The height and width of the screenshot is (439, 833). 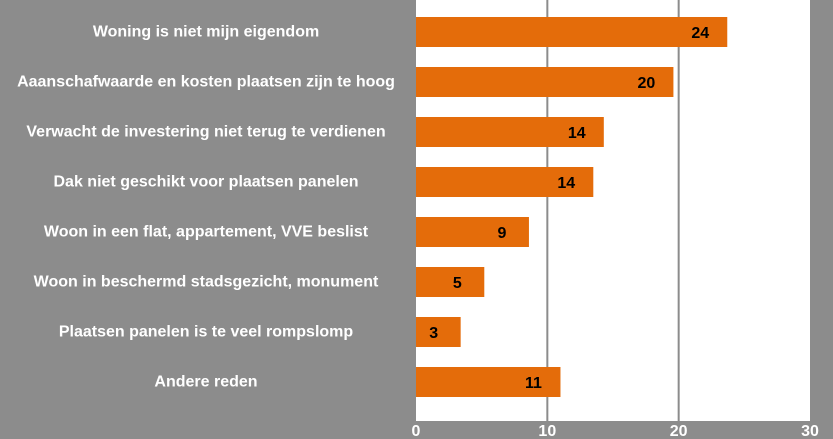 I want to click on x-tick-label: 0, so click(x=416, y=431).